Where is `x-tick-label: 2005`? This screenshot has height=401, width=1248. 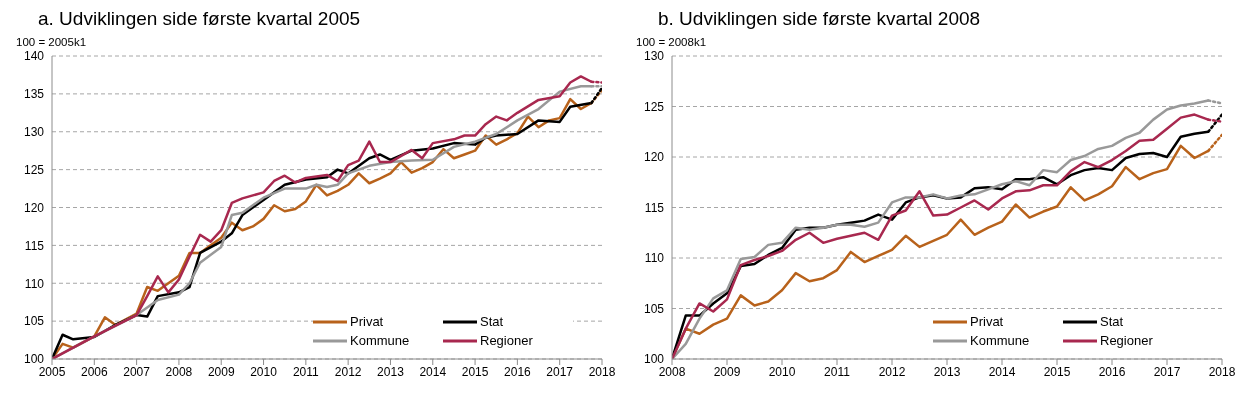
x-tick-label: 2005 is located at coordinates (52, 371).